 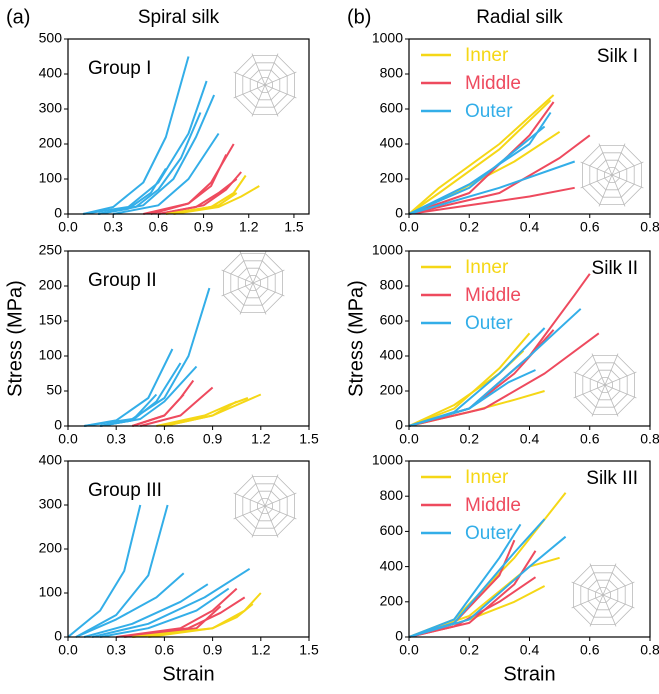 What do you see at coordinates (493, 295) in the screenshot?
I see `legend-label: Middle` at bounding box center [493, 295].